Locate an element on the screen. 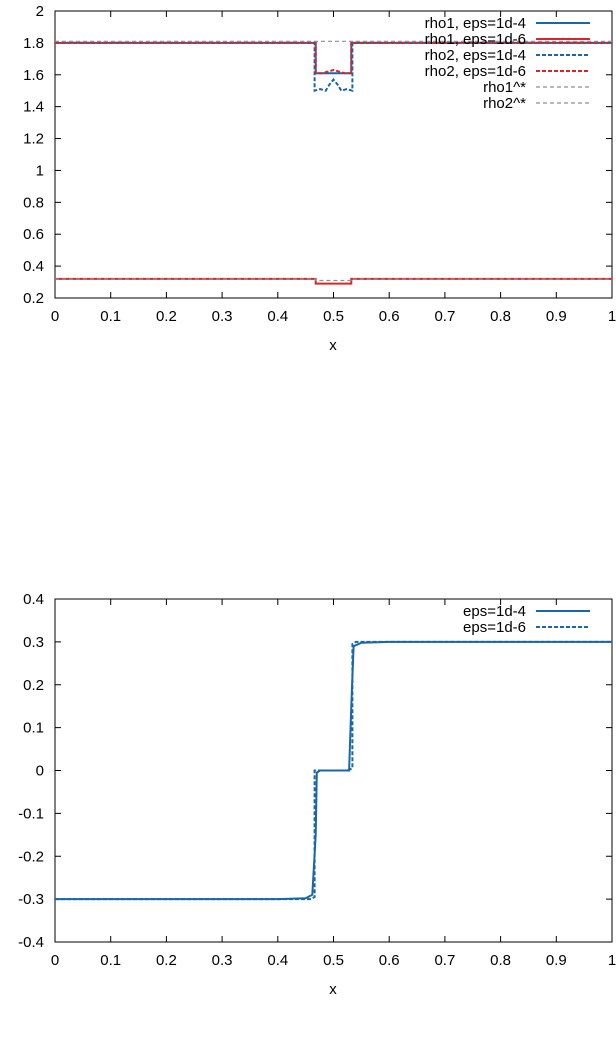 The width and height of the screenshot is (616, 1055). y-tick-label: -0.4 is located at coordinates (31, 942).